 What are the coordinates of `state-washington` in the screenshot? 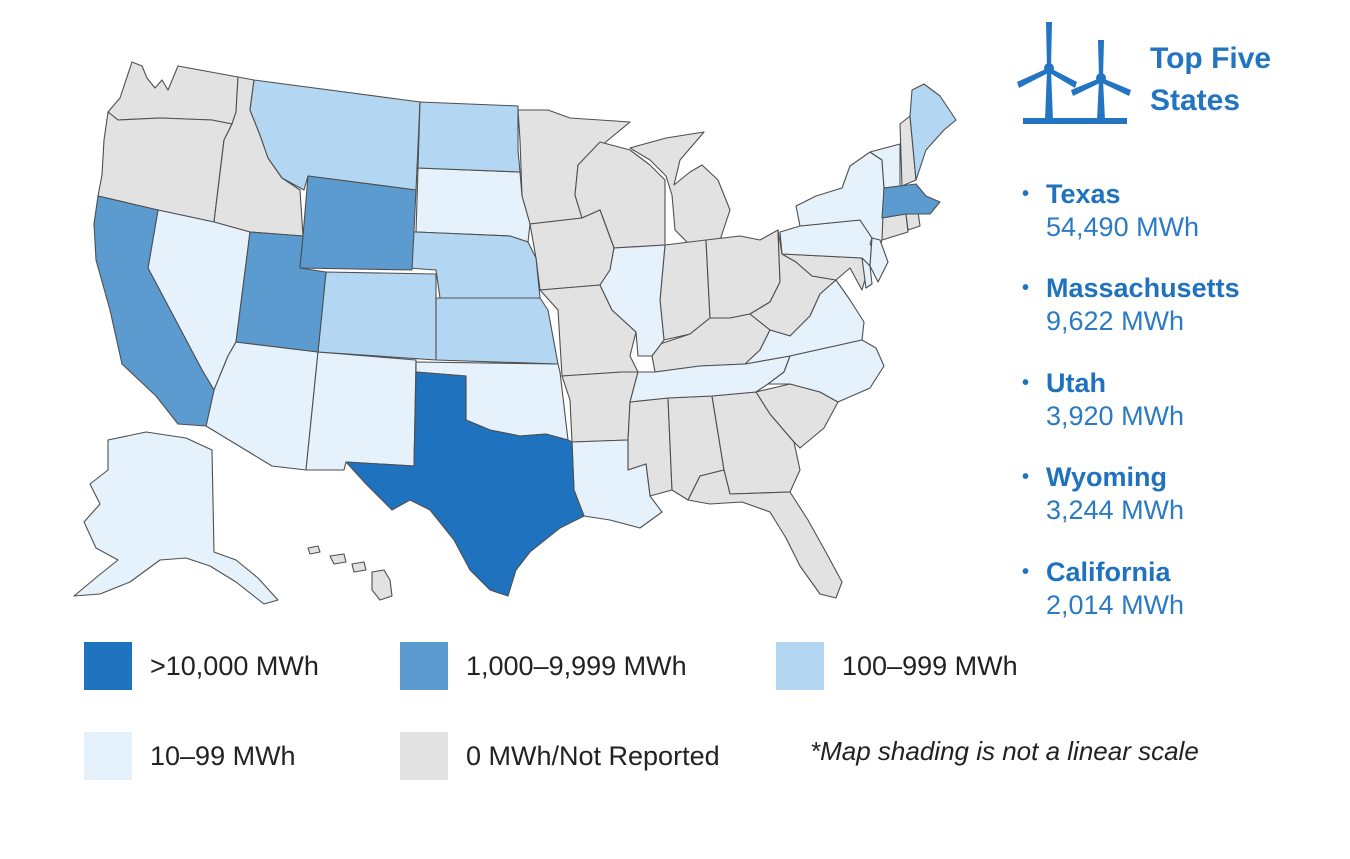 It's located at (173, 93).